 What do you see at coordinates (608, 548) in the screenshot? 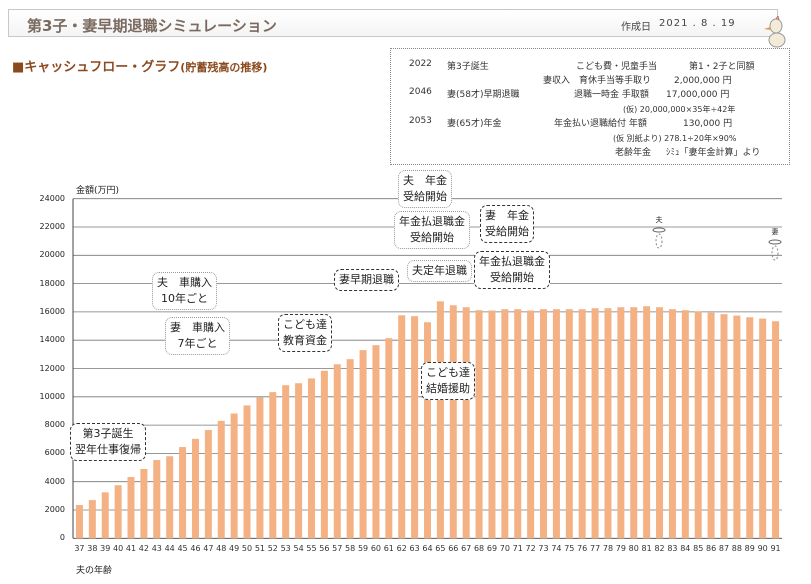
I see `x-tick-label: 78` at bounding box center [608, 548].